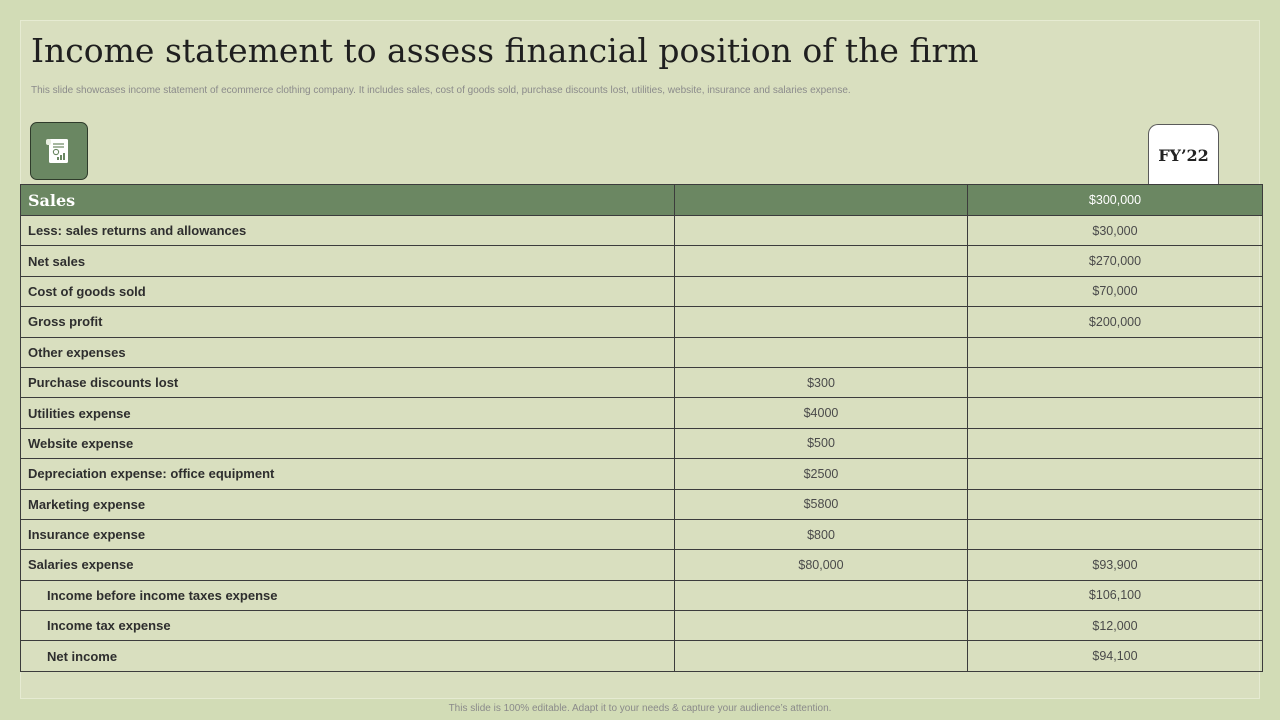  What do you see at coordinates (347, 565) in the screenshot?
I see `row-label: Salaries expense` at bounding box center [347, 565].